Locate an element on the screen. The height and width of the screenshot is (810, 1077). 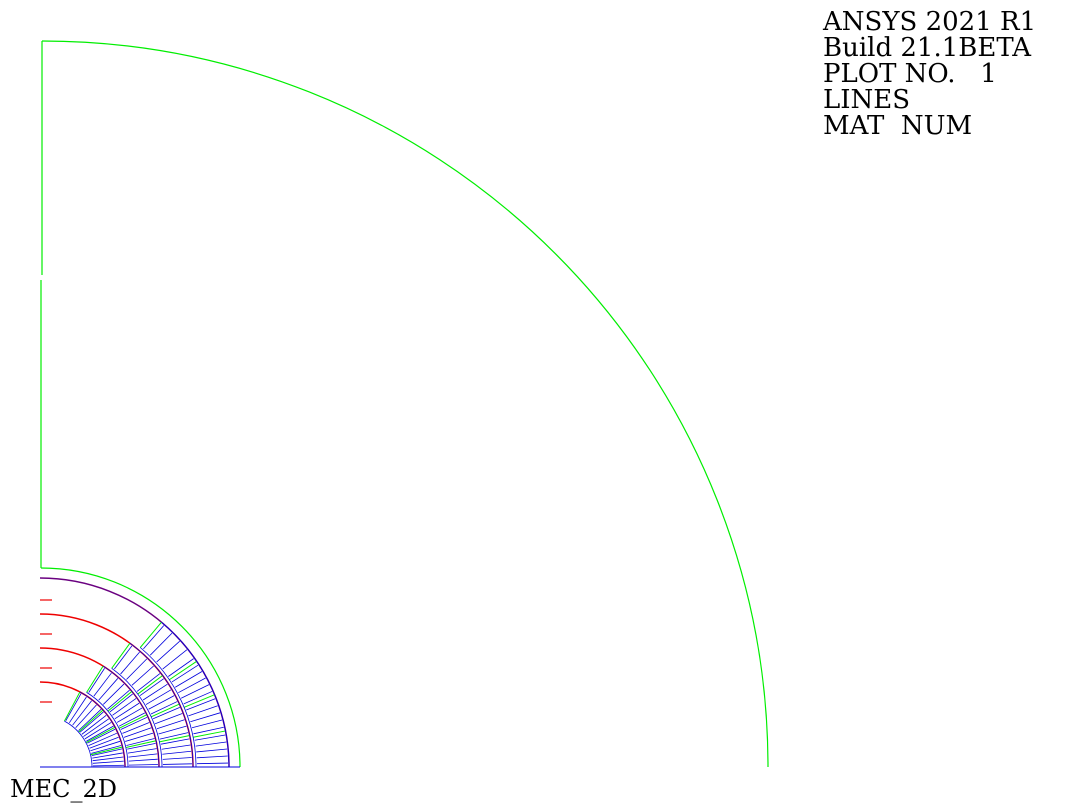
layer-3-outer-arc is located at coordinates (161, 705).